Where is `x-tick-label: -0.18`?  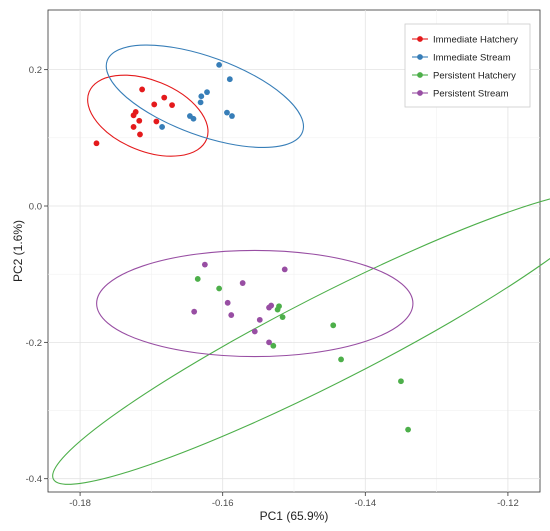
x-tick-label: -0.18 is located at coordinates (80, 503).